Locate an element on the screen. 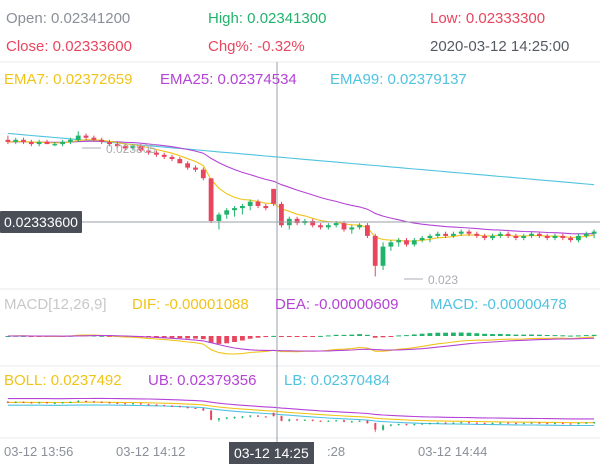 The width and height of the screenshot is (600, 470). close-value: Close: 0.02333600 is located at coordinates (69, 46).